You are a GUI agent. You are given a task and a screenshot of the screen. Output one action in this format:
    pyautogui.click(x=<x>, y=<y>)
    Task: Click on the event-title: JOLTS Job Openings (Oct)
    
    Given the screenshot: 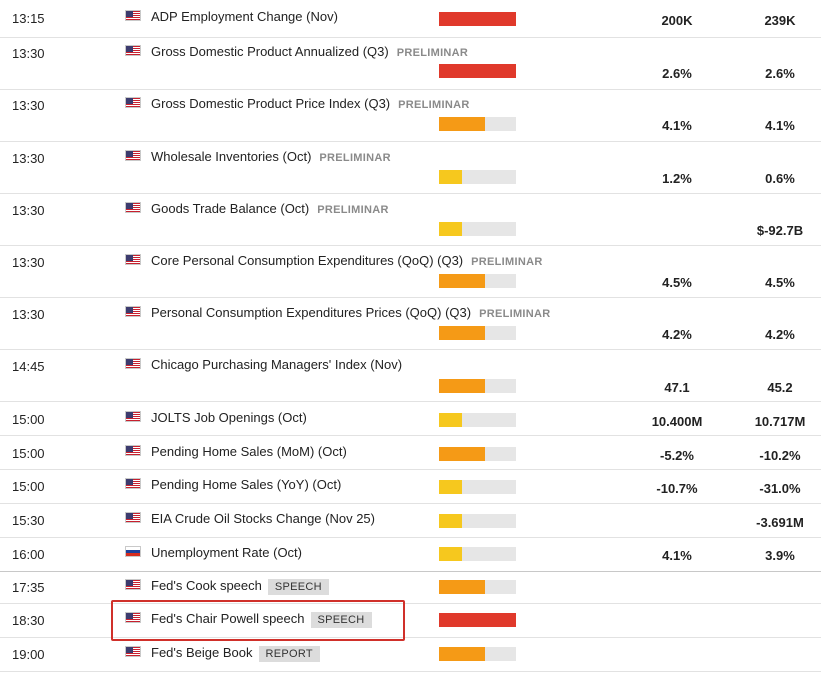 What is the action you would take?
    pyautogui.click(x=229, y=417)
    